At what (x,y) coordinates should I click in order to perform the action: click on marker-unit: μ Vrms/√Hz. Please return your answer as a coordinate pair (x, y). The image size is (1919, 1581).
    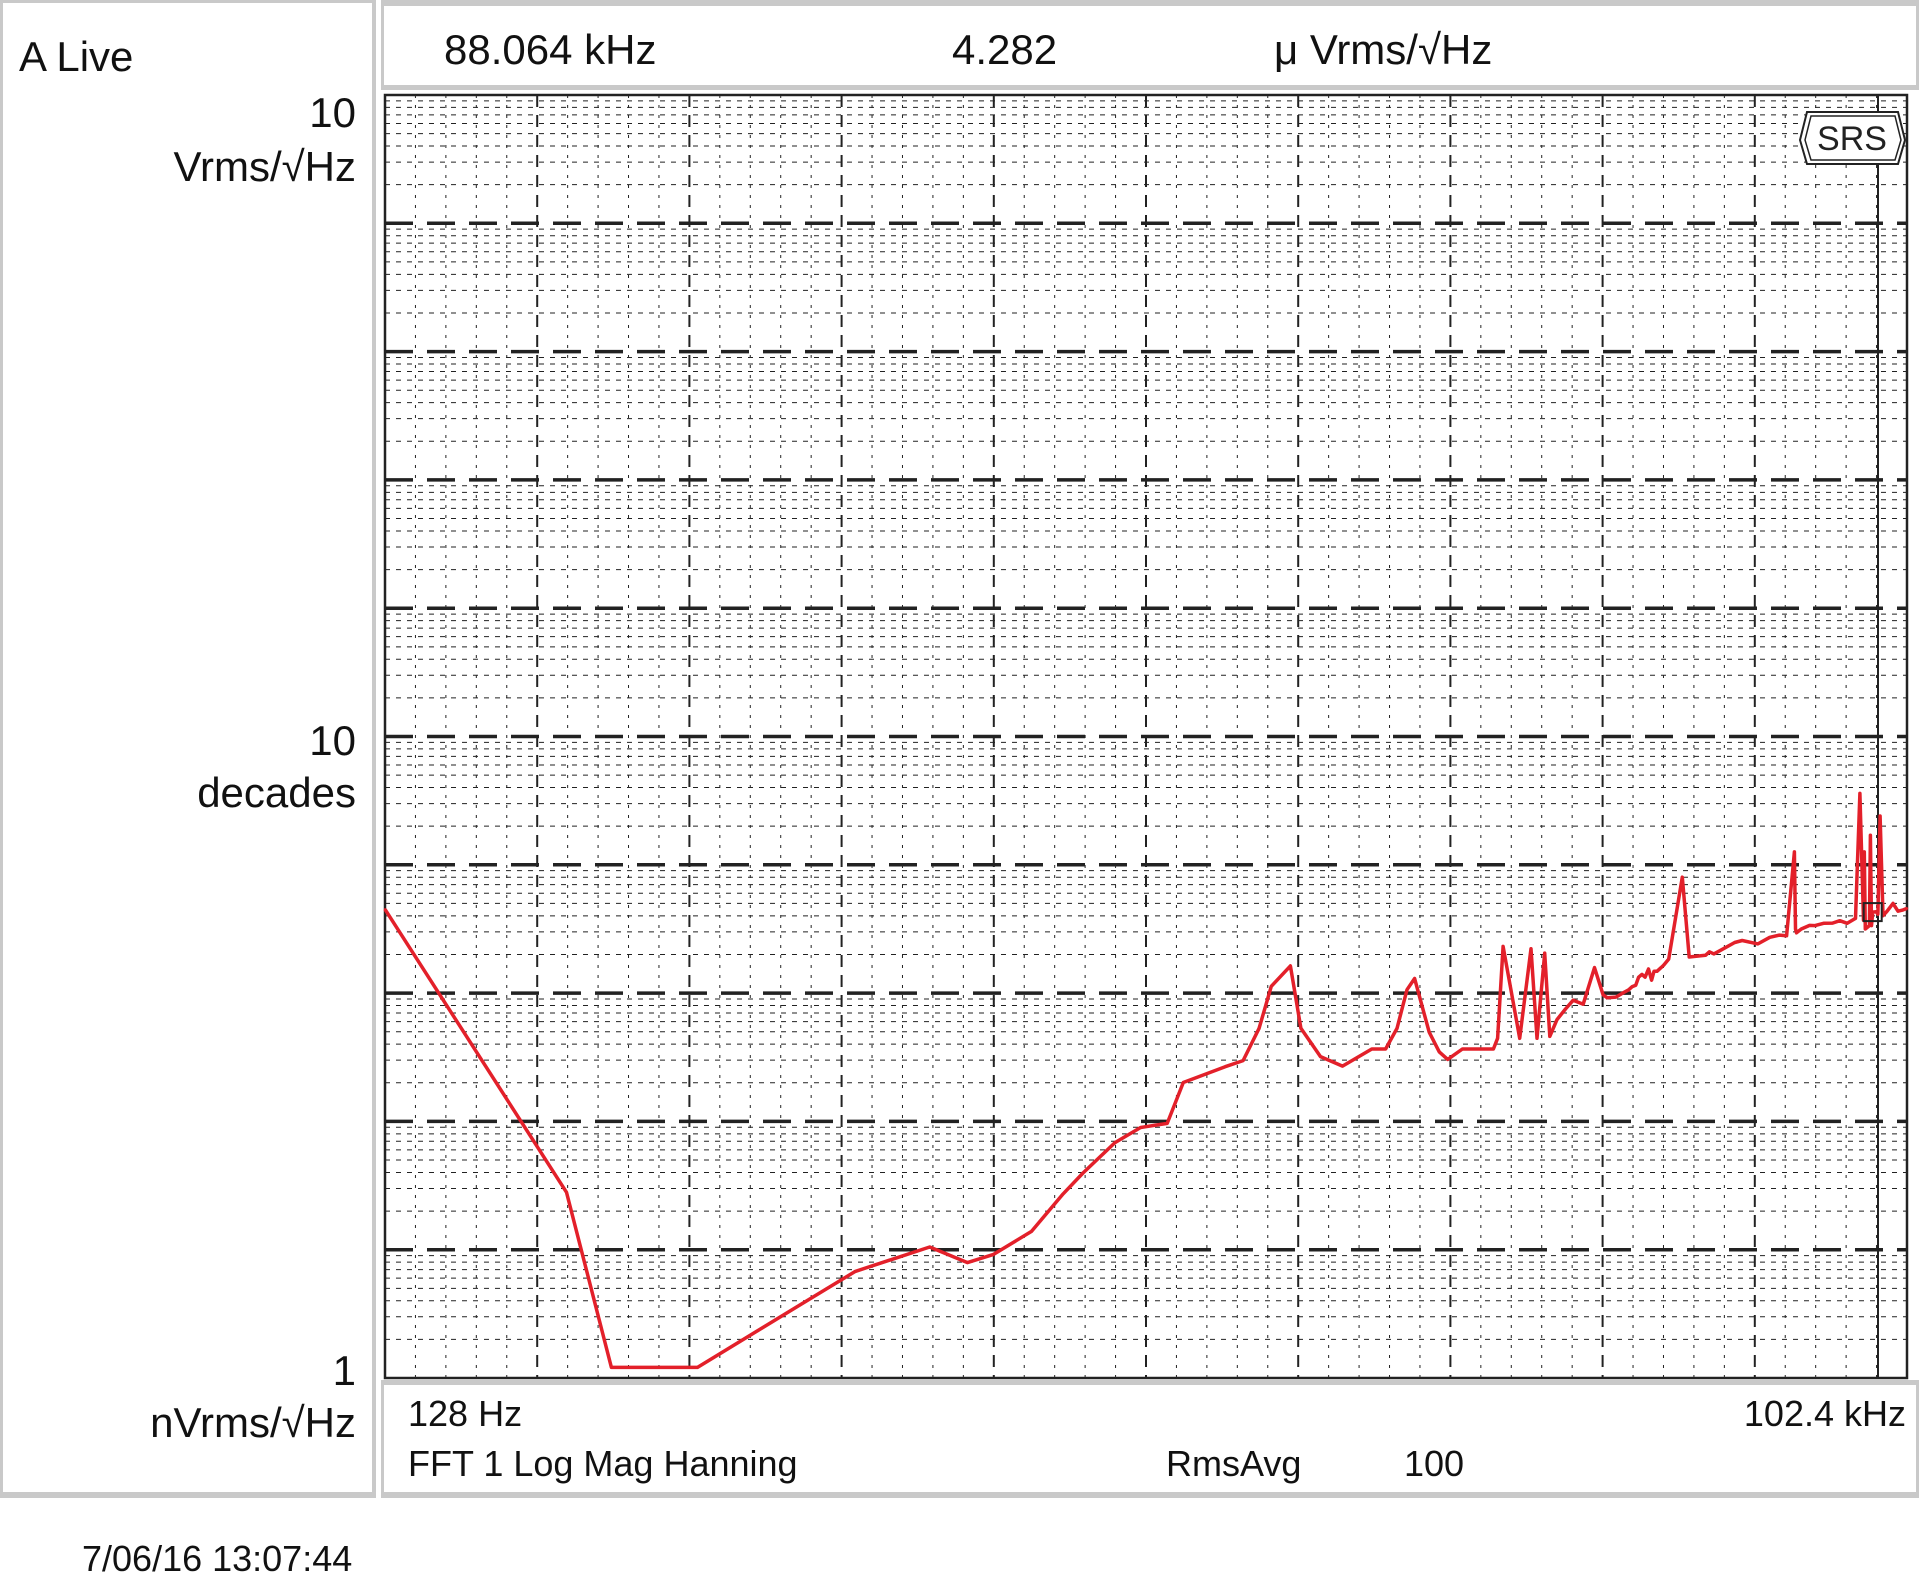
    Looking at the image, I should click on (1383, 49).